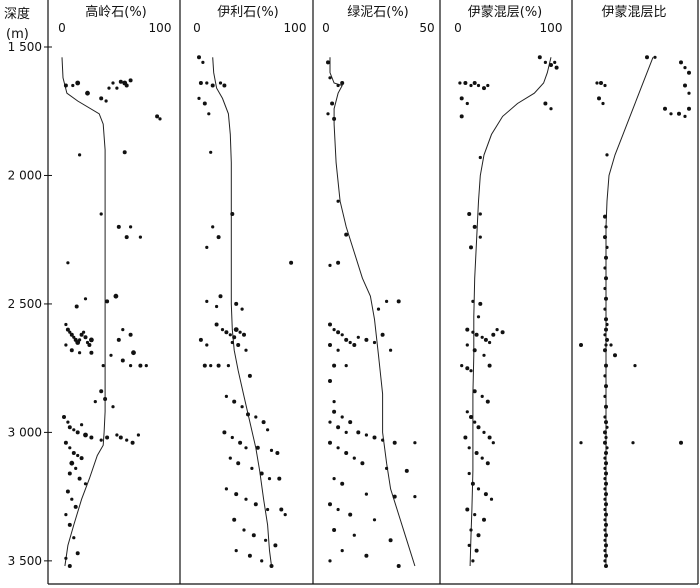 The image size is (700, 588). I want to click on trend-curve-chlorite, so click(372, 312).